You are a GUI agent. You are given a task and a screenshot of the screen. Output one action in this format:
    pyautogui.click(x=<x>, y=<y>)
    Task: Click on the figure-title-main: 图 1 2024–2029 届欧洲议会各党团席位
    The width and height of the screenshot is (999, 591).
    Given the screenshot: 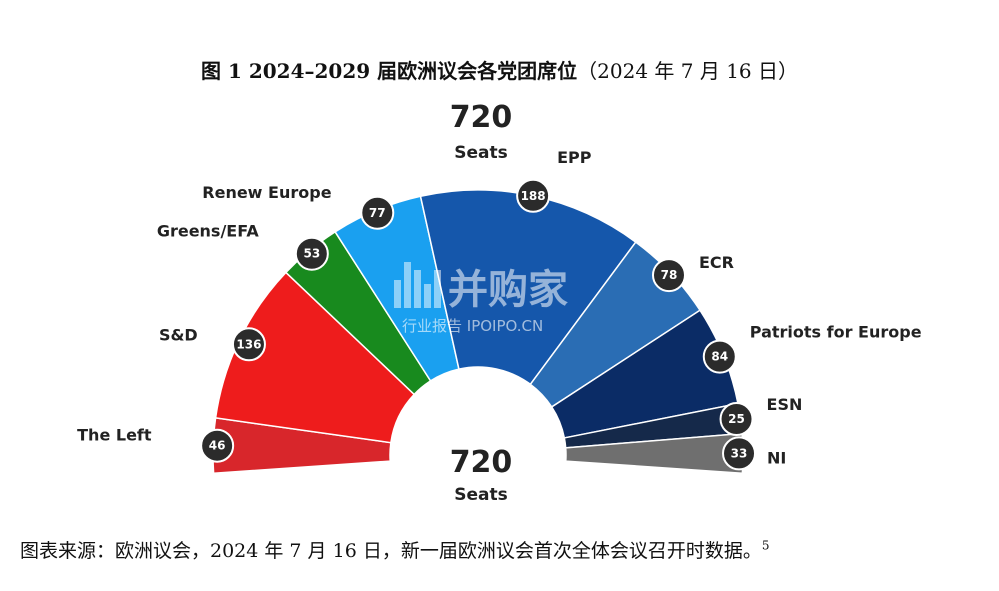 What is the action you would take?
    pyautogui.click(x=389, y=71)
    